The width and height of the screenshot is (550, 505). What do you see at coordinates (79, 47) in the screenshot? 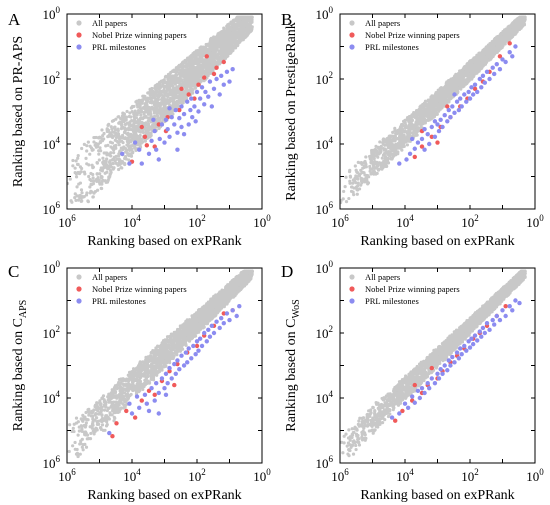
I see `legend-marker` at bounding box center [79, 47].